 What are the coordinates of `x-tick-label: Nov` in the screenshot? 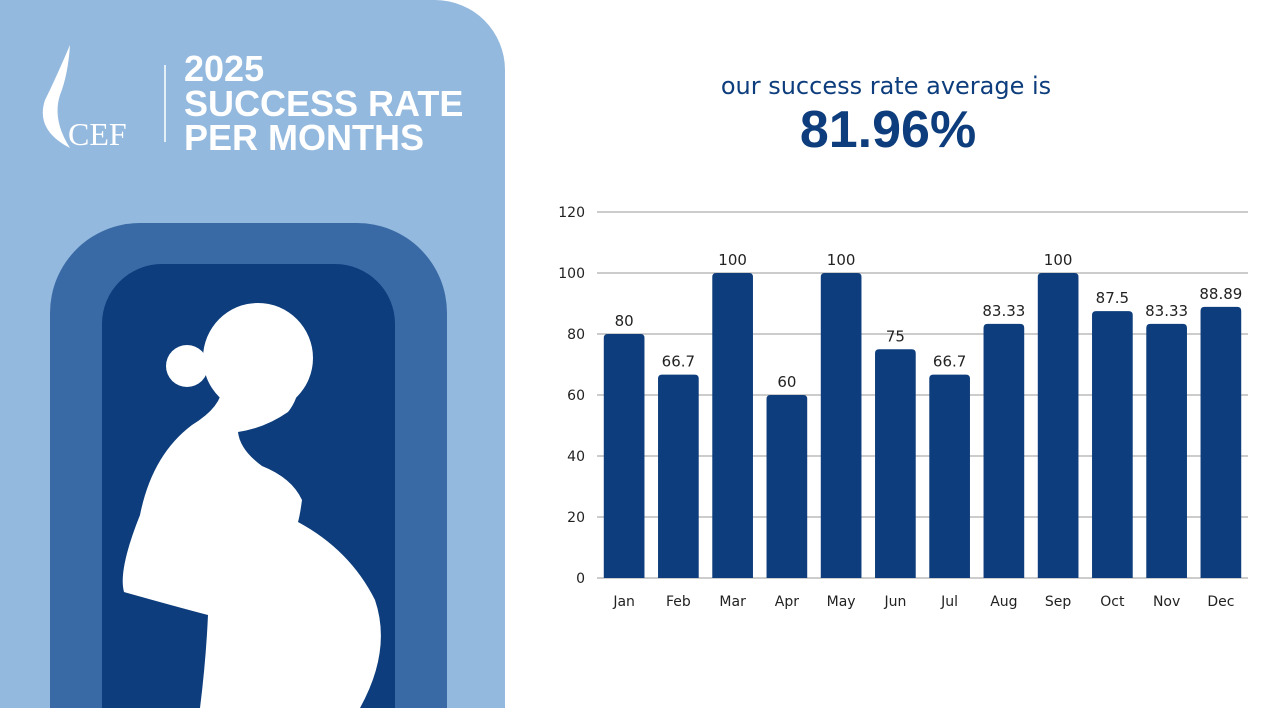 It's located at (1166, 602).